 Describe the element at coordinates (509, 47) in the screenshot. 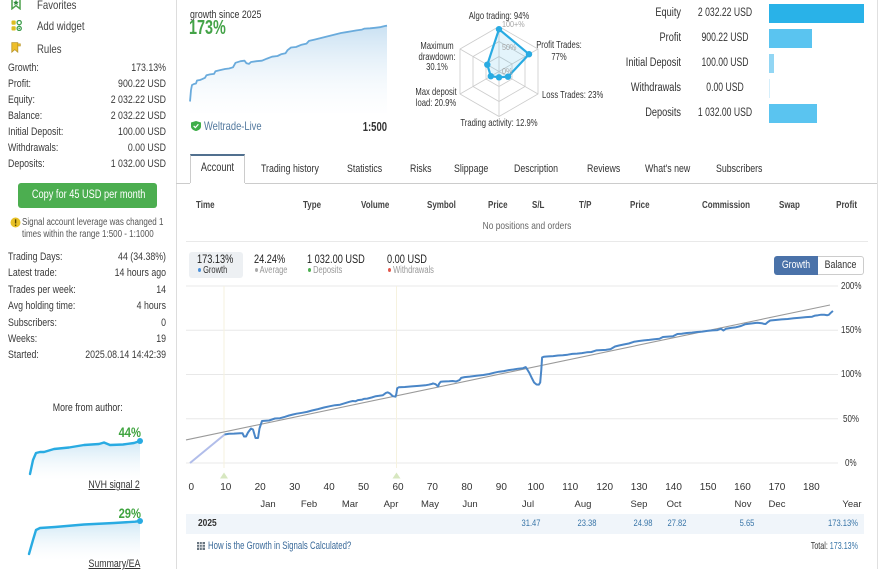

I see `svg-text: 50%` at that location.